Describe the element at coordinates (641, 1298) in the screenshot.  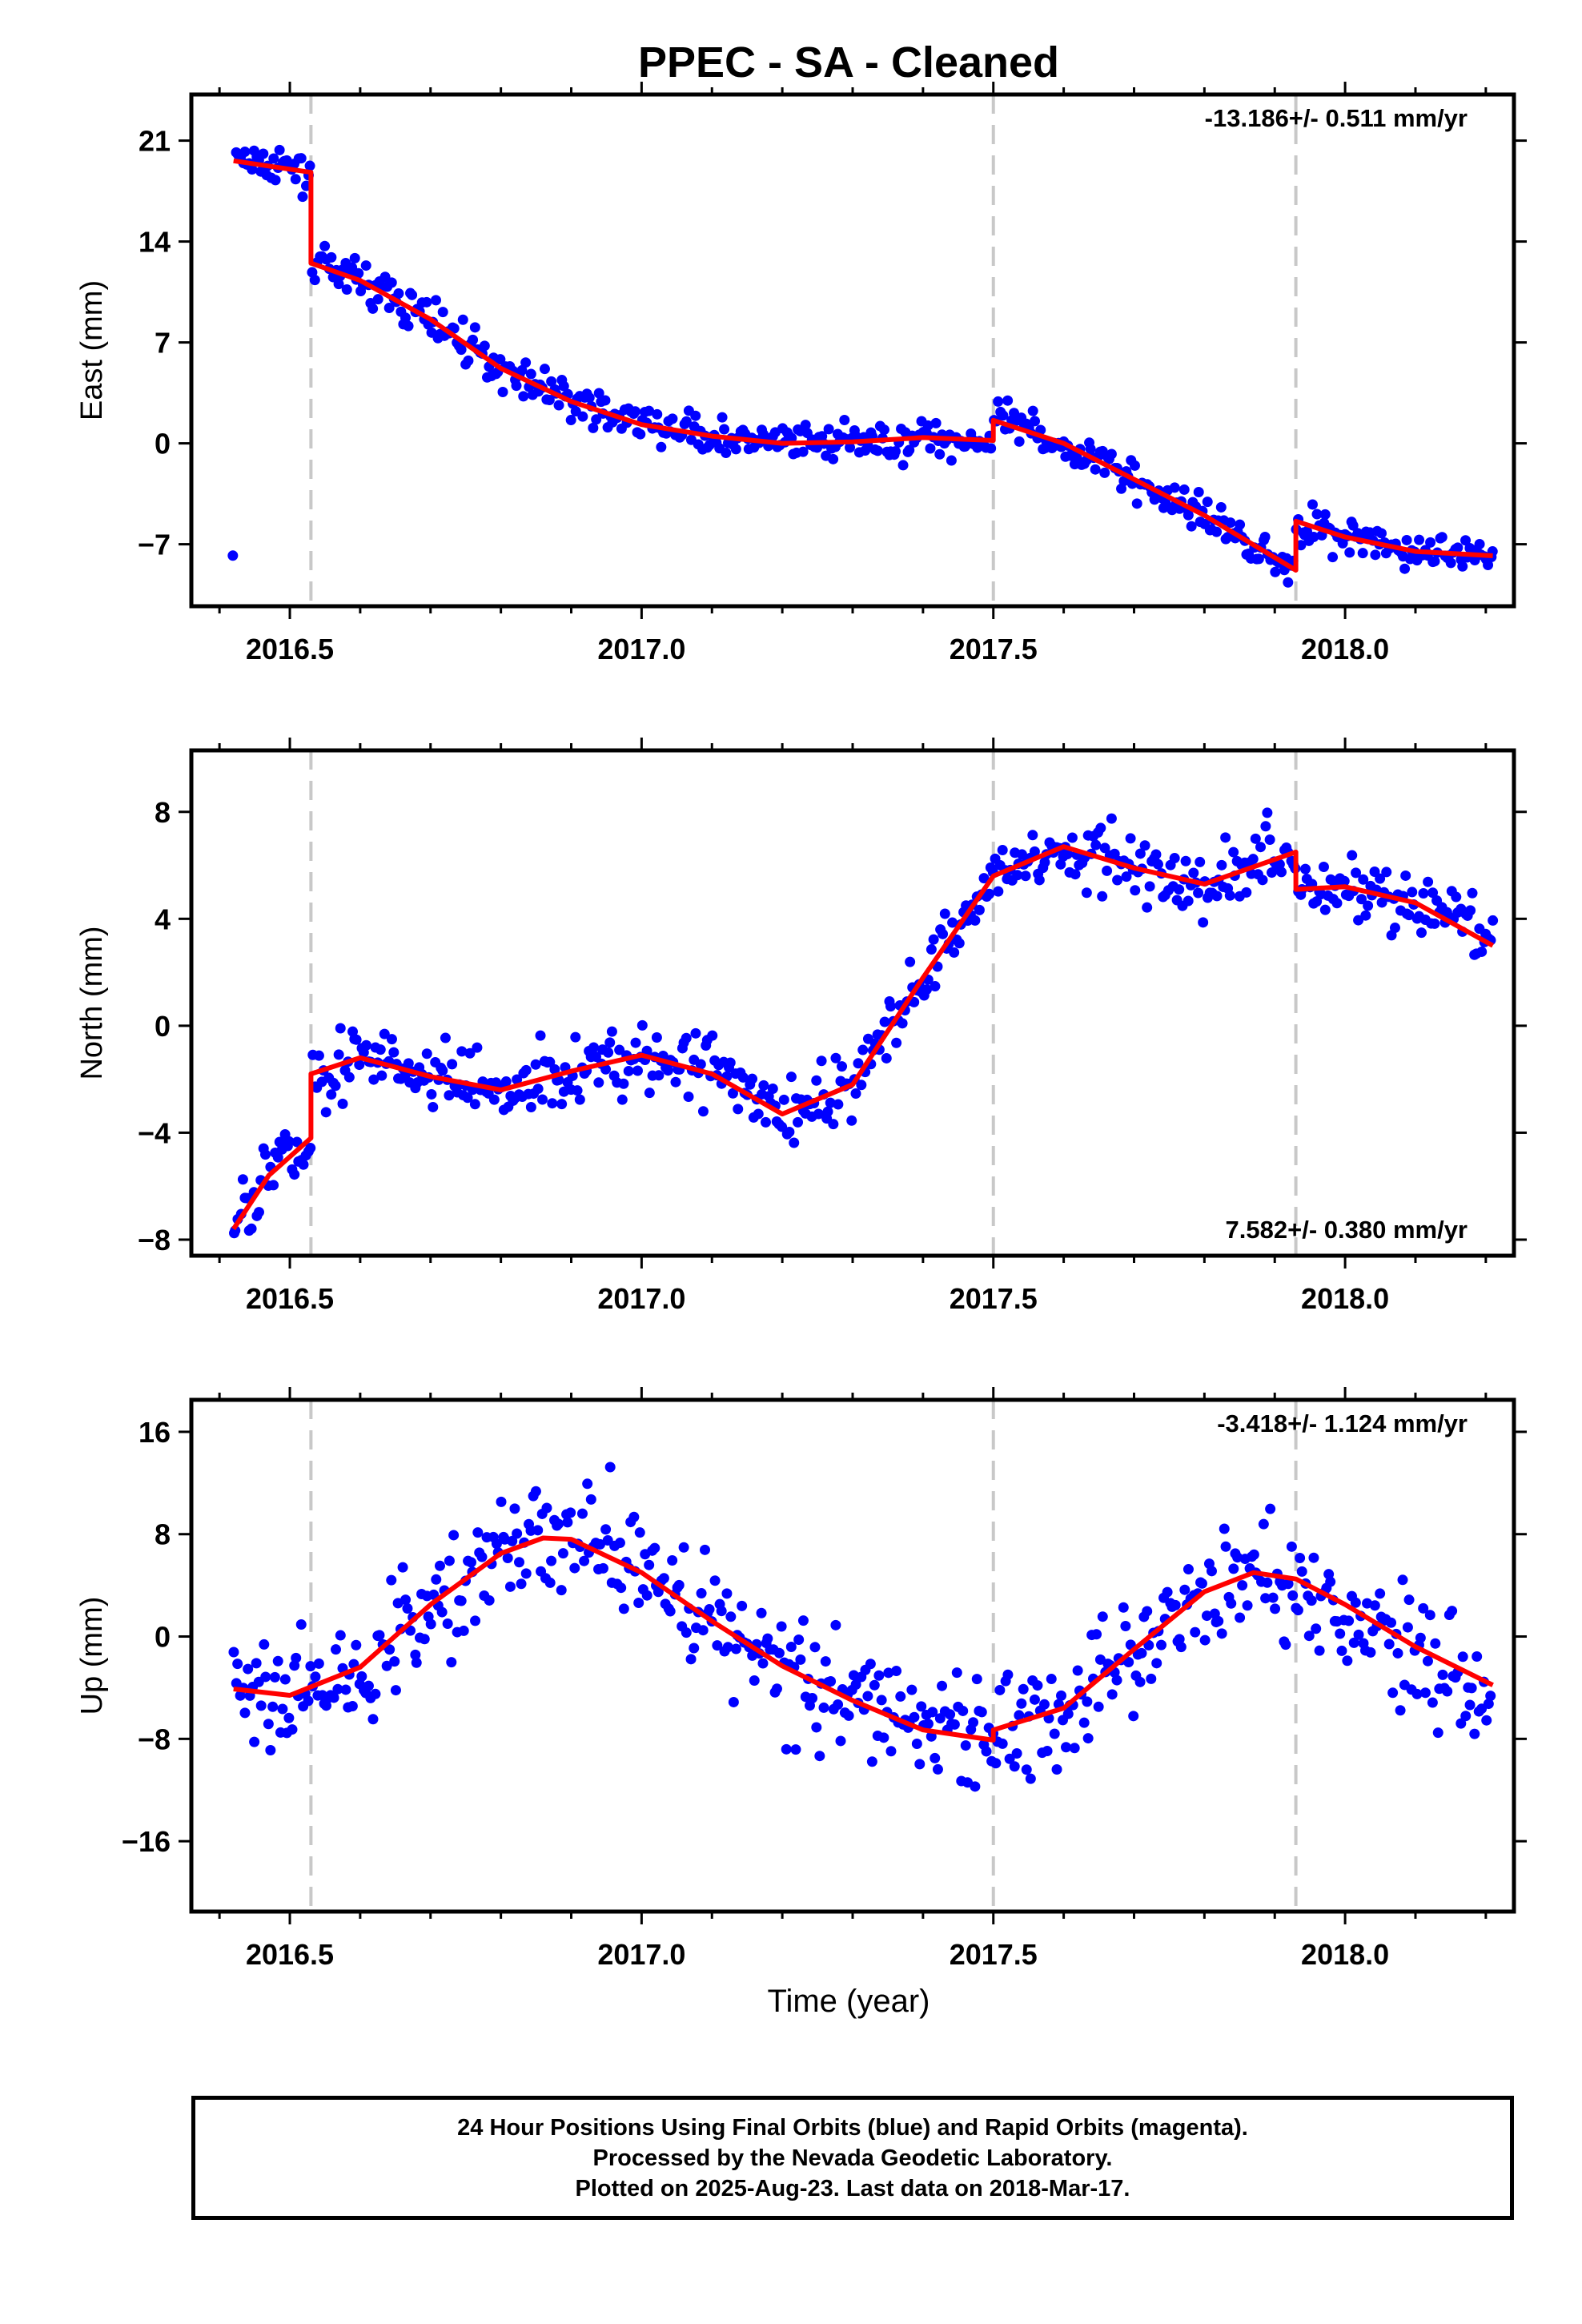
I see `x-tick-label: 2017.0` at that location.